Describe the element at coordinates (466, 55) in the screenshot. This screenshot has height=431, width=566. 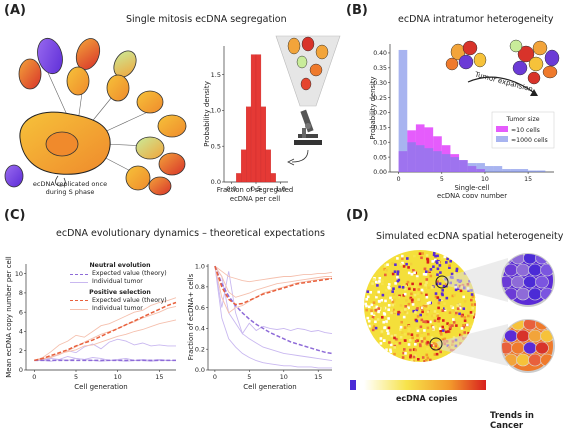
I see `small-tumor` at that location.